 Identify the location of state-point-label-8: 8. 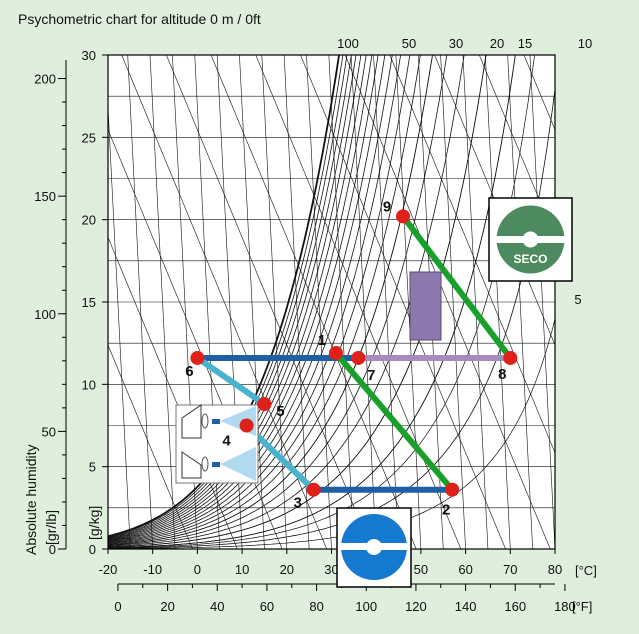
(502, 374).